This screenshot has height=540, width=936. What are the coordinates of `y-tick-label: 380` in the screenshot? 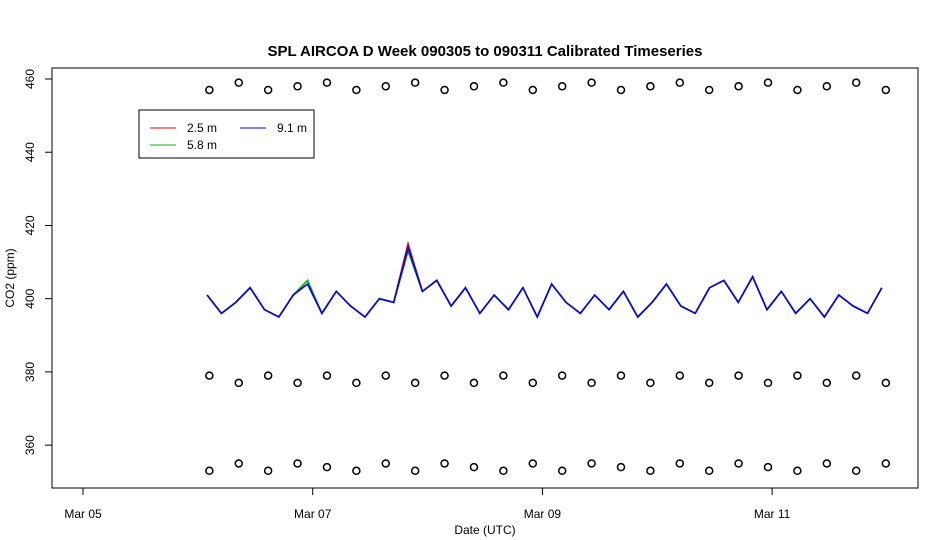 It's located at (30, 372).